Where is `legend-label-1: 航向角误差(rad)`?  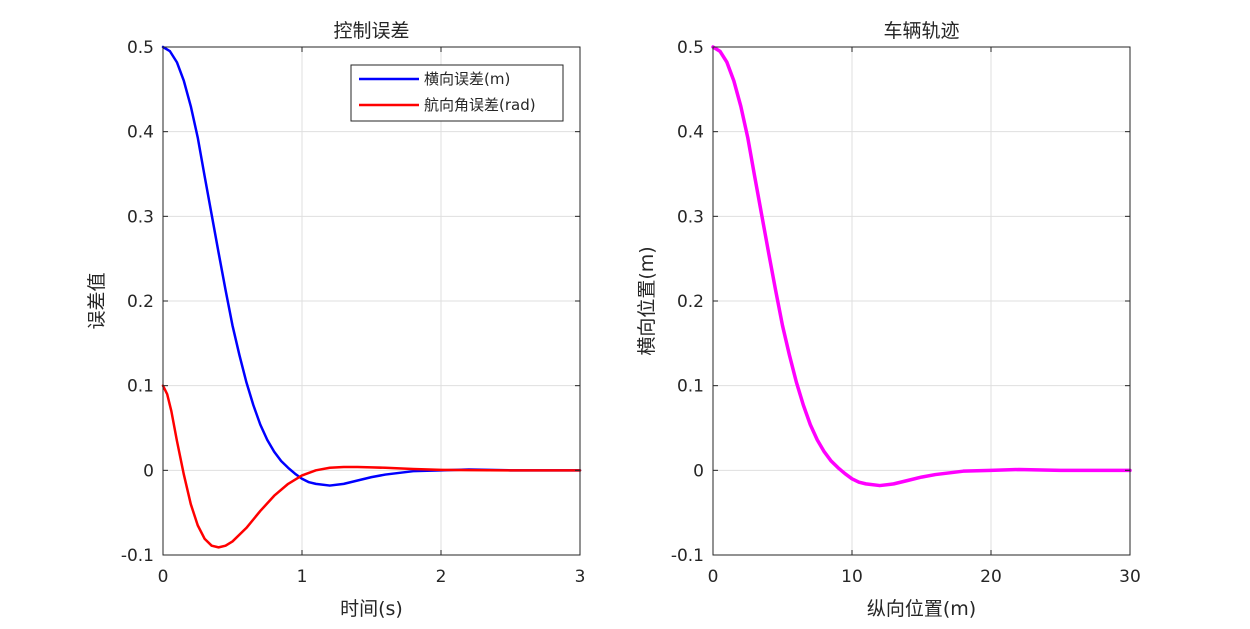
legend-label-1: 航向角误差(rad) is located at coordinates (480, 105).